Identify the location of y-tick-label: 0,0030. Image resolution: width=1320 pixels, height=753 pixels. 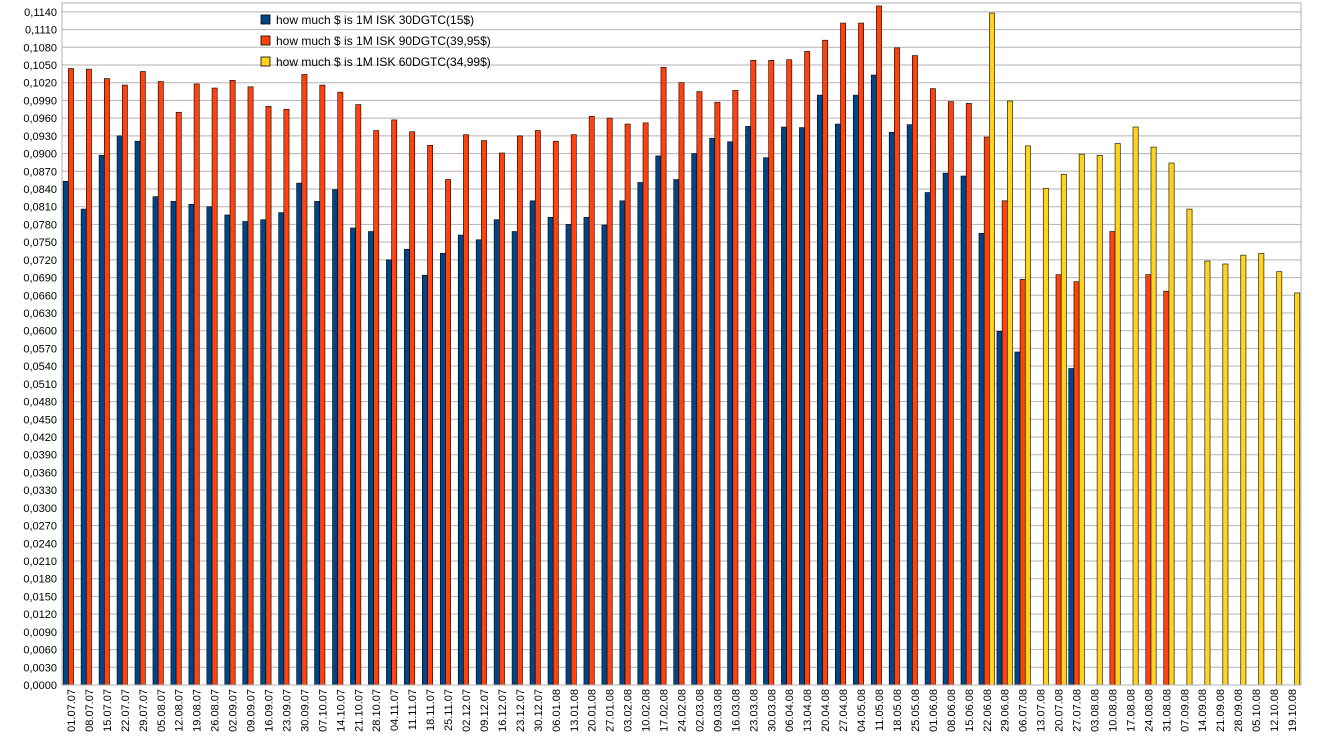
(40, 668).